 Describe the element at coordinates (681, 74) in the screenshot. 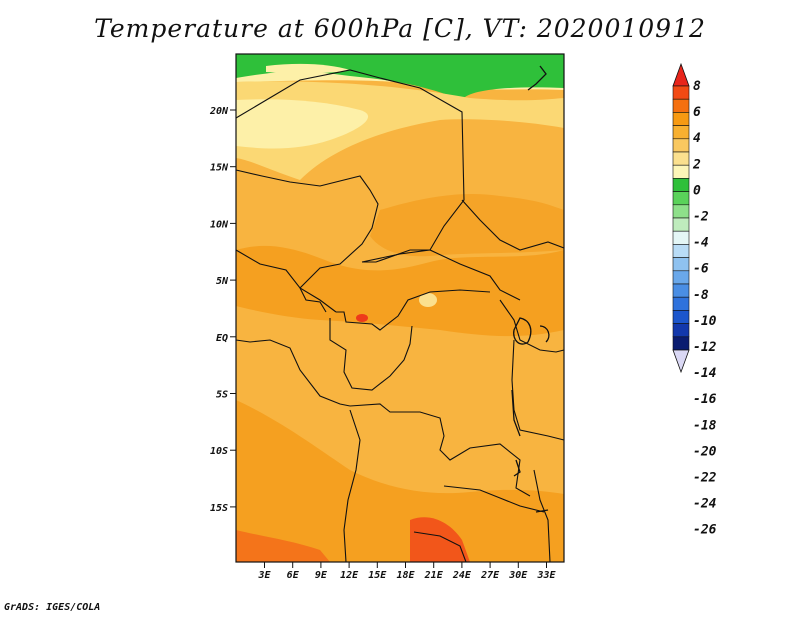

I see `colorbar-top-arrow` at that location.